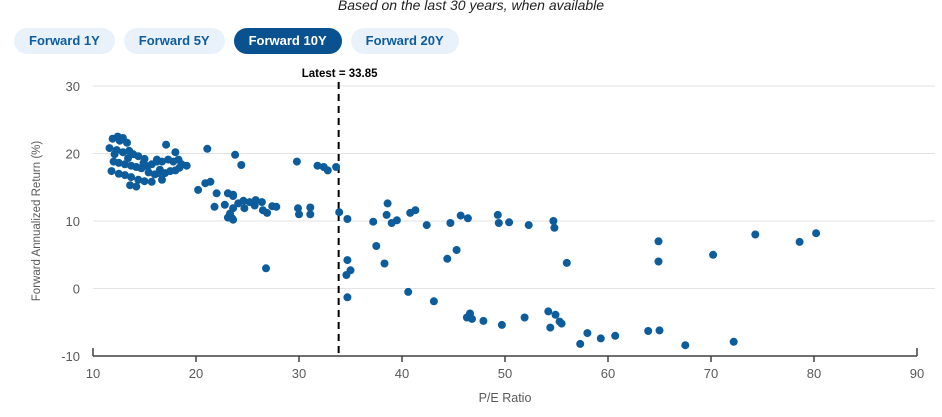 This screenshot has width=942, height=417. Describe the element at coordinates (174, 41) in the screenshot. I see `tab-forward-5y: Forward 5Y` at that location.